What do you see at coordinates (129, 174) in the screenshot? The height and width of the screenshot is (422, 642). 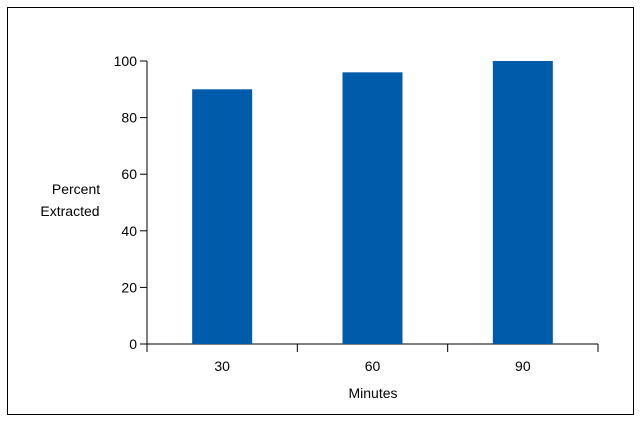 I see `y-tick-label: 60` at bounding box center [129, 174].